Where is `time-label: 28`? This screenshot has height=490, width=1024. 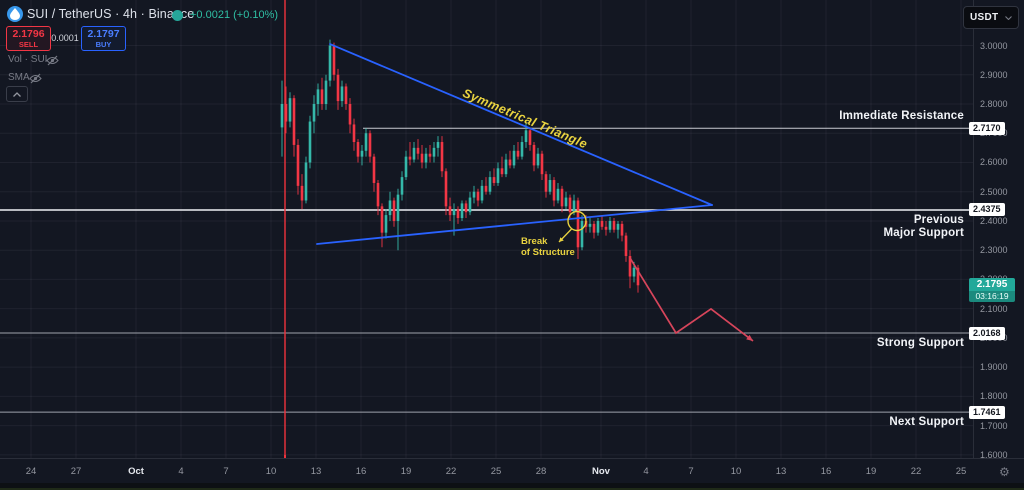 time-label: 28 is located at coordinates (541, 471).